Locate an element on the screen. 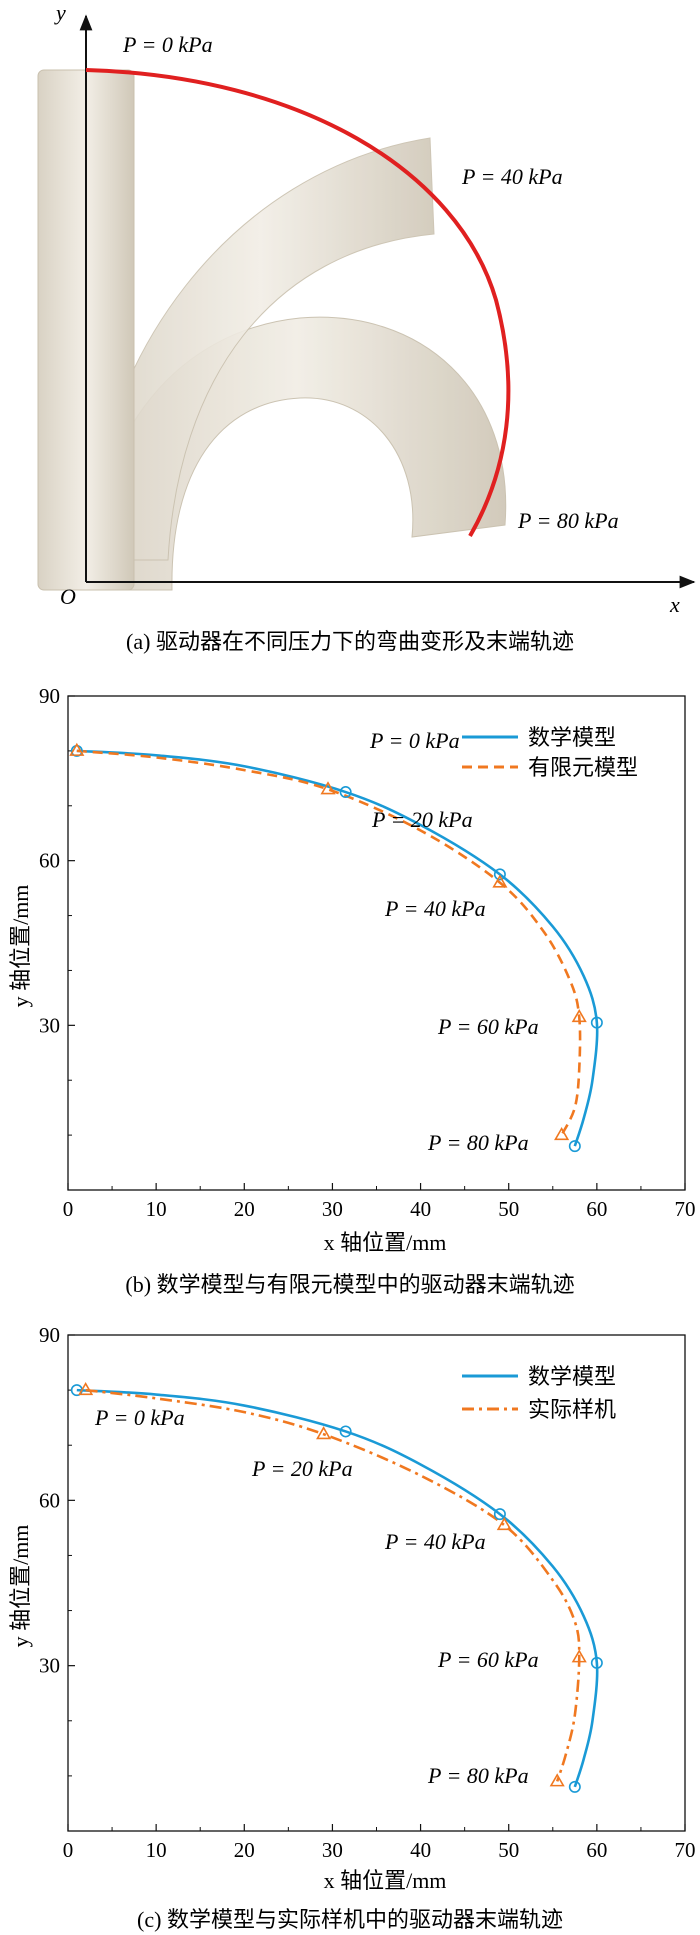  panel-c-legend: 数学模型 实际样机 is located at coordinates (539, 1393).